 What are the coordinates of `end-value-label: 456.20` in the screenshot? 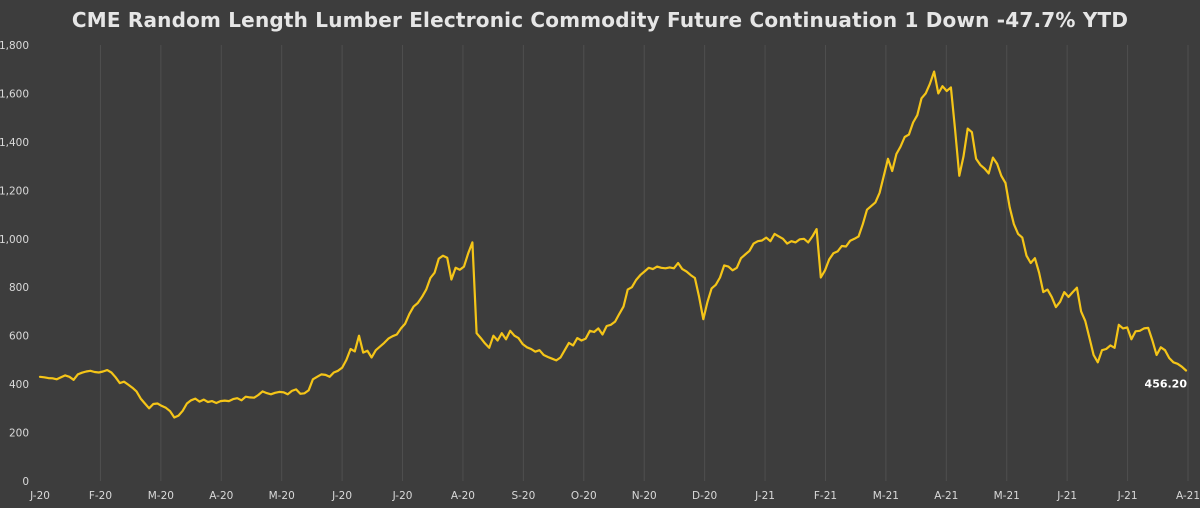 It's located at (1166, 383).